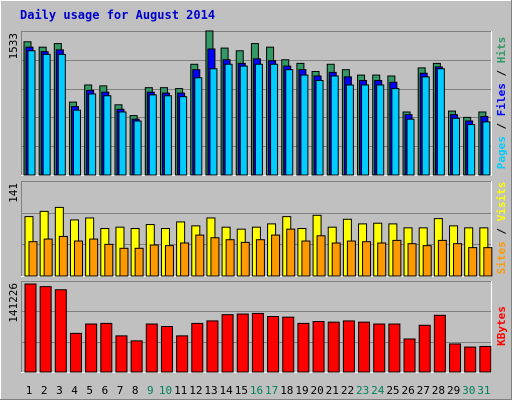  I want to click on day-label: 9, so click(150, 390).